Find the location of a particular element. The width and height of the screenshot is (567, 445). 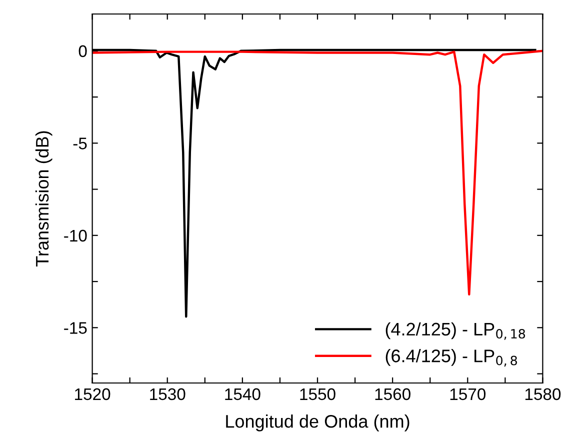

x-tick-label: 1550 is located at coordinates (318, 394).